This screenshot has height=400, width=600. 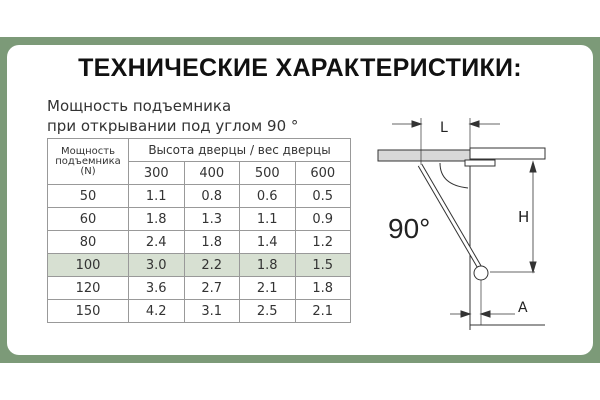 I want to click on page-title: ТЕХНИЧЕСКИЕ ХАРАКТЕРИСТИКИ:, so click(x=300, y=68).